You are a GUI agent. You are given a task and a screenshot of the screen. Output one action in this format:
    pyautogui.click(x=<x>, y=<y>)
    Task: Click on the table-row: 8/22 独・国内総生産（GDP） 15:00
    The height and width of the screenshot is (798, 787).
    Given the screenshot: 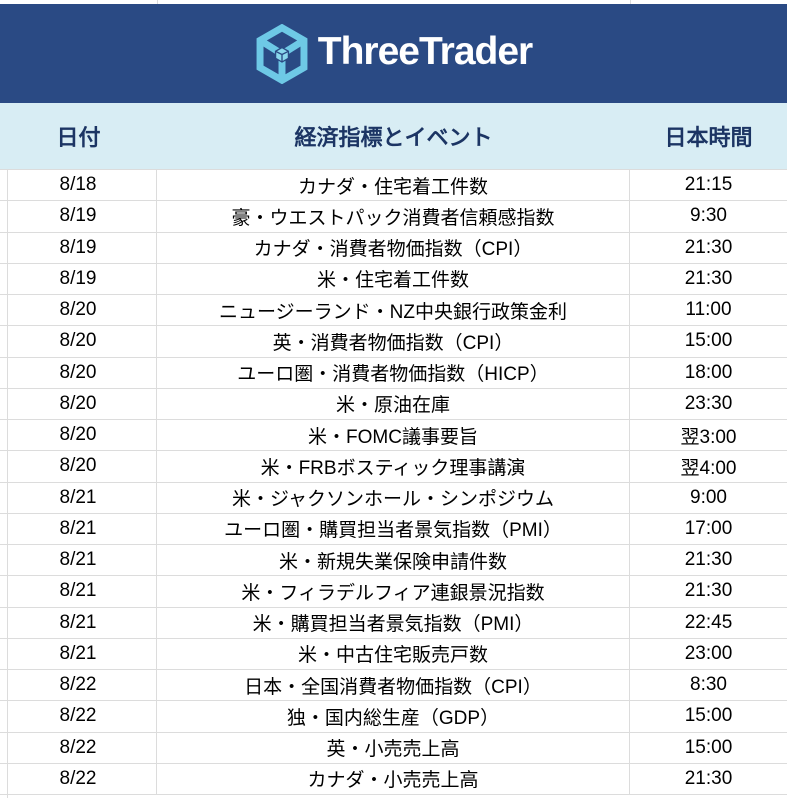 What is the action you would take?
    pyautogui.click(x=393, y=717)
    